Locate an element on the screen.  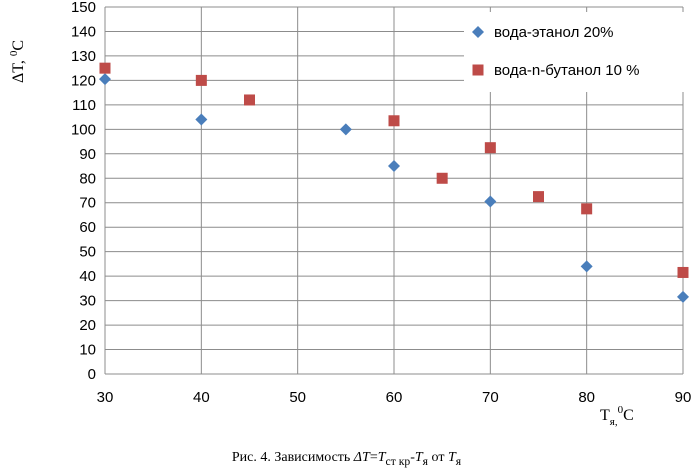
y-tick-label: 20 is located at coordinates (87, 325).